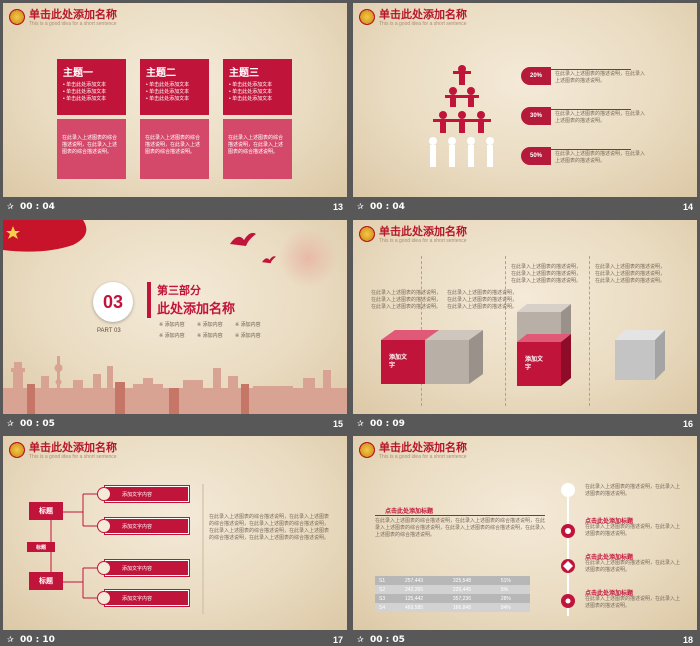 This screenshot has height=646, width=700. Describe the element at coordinates (461, 598) in the screenshot. I see `table-cell: 357,236` at that location.